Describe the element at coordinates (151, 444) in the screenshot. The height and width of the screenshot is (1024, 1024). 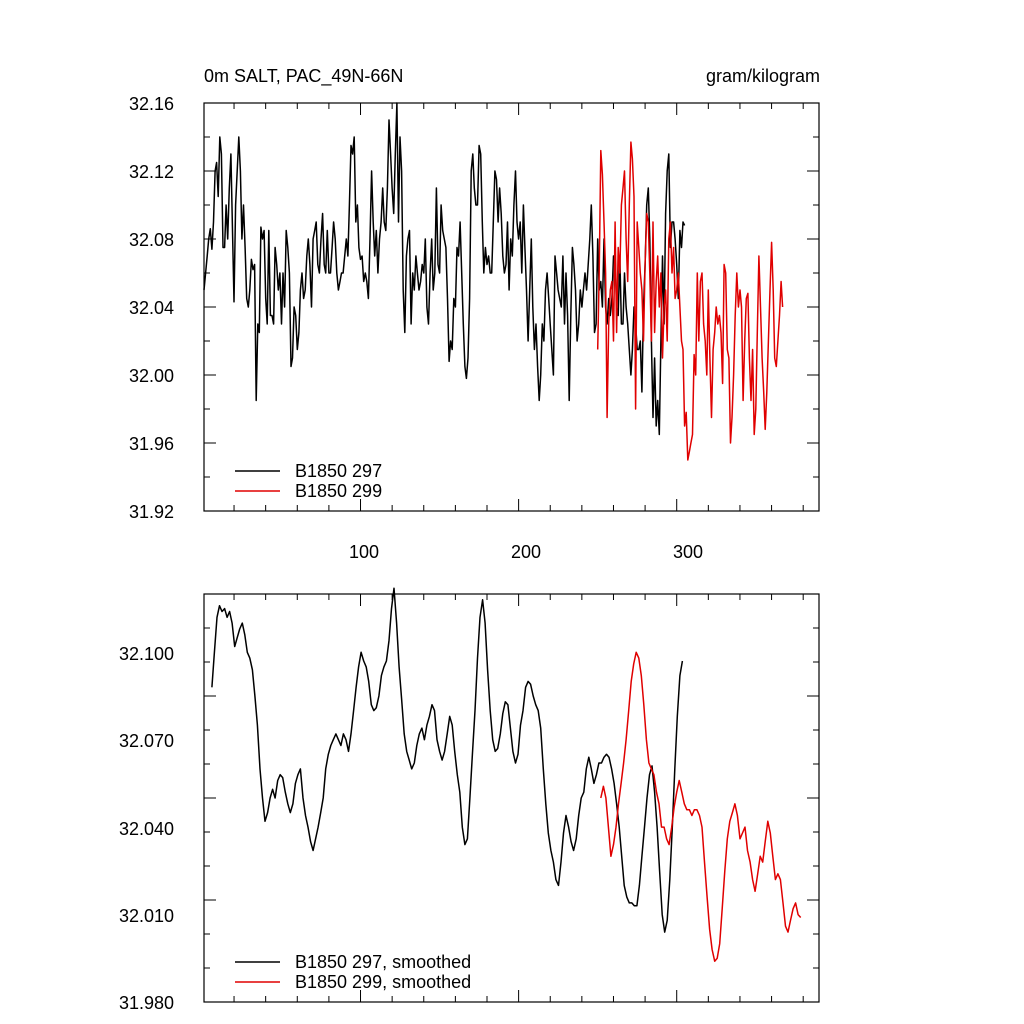
I see `y-tick-label: 31.96` at that location.